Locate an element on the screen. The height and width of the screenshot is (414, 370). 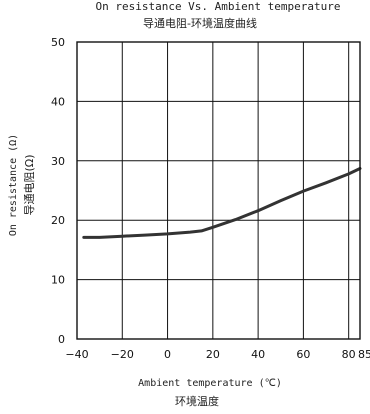
chart-subtitle: 导通电阻-环境温度曲线 is located at coordinates (200, 23).